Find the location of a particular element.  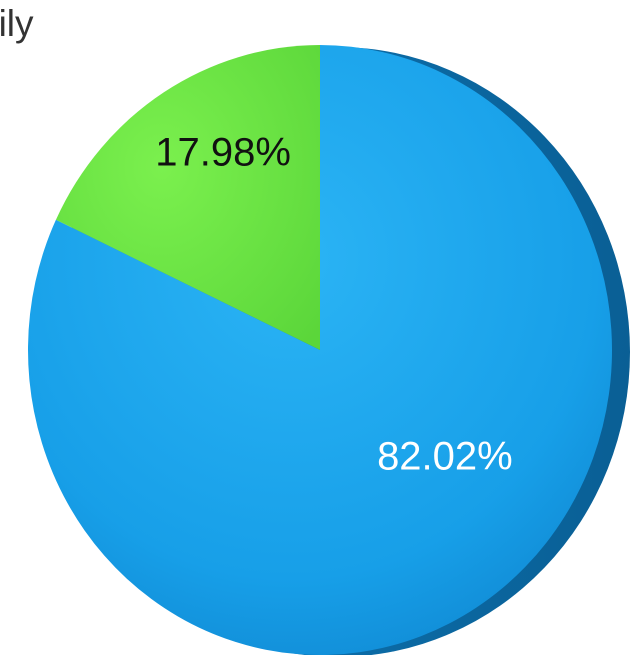

pie-slice-label-1: 82.02% is located at coordinates (445, 457).